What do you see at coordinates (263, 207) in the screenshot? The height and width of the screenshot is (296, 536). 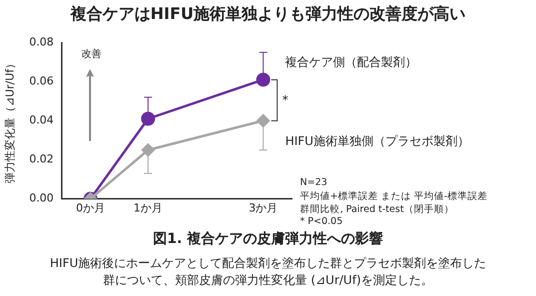 I see `x-tick-label: 3か月` at bounding box center [263, 207].